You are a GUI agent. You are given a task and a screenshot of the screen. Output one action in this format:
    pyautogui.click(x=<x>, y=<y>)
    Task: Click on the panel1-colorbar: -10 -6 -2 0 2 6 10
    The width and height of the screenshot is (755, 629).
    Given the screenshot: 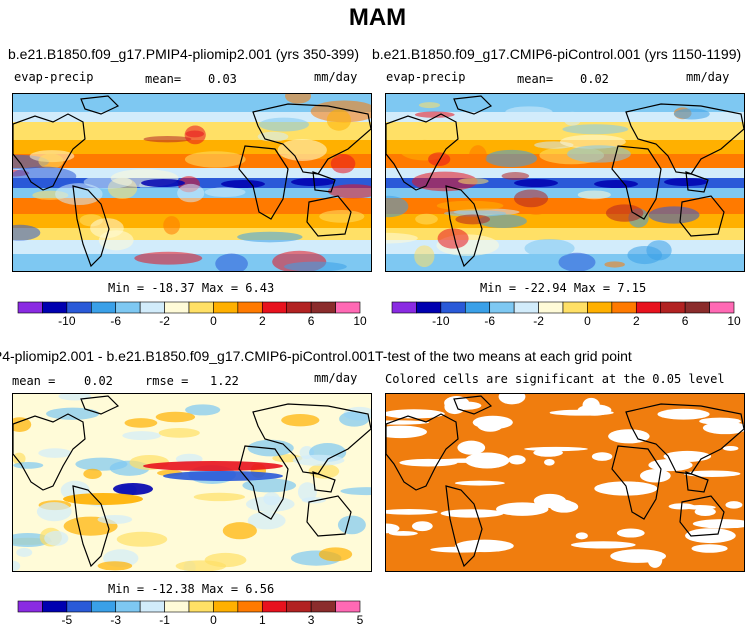 What is the action you would take?
    pyautogui.click(x=192, y=314)
    